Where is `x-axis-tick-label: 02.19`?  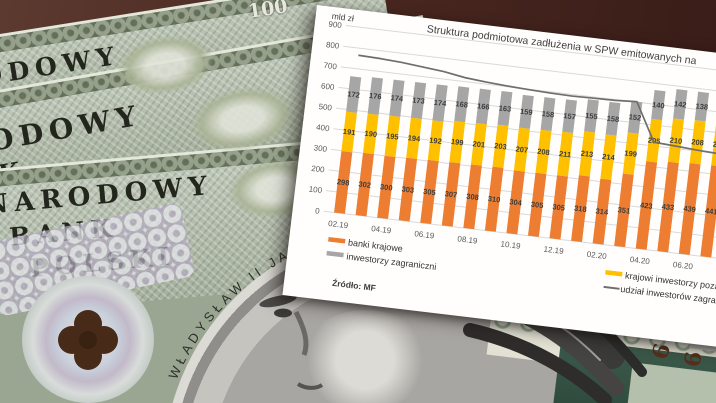
x-axis-tick-label: 02.19 is located at coordinates (338, 224).